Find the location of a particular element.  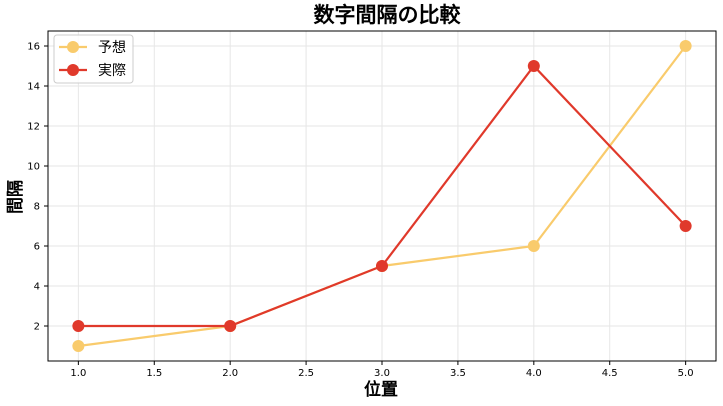

y-tick-label: 12 is located at coordinates (33, 127).